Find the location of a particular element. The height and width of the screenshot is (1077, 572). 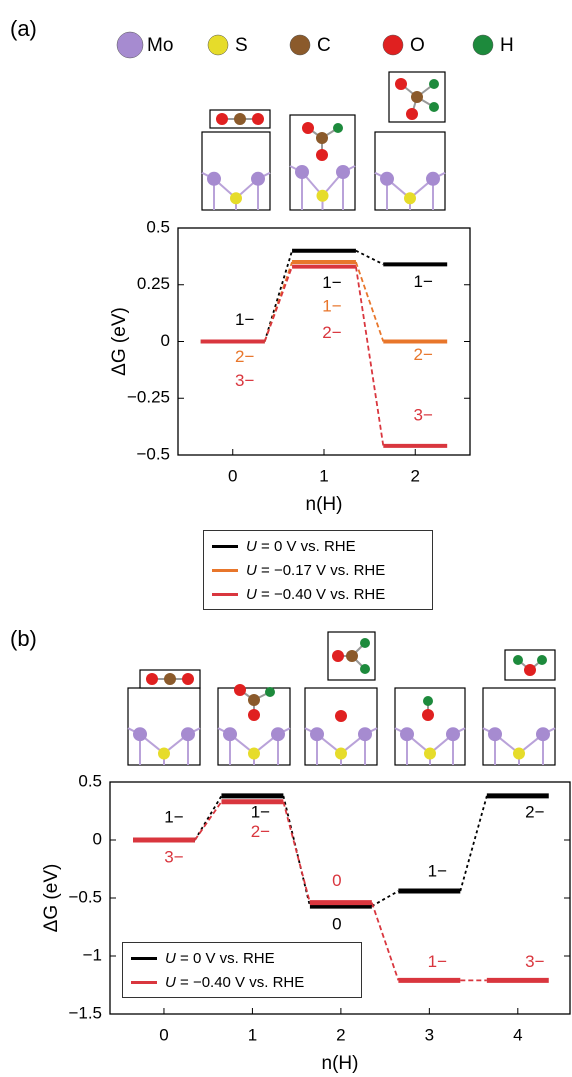

x-tick-label: 3 is located at coordinates (429, 1034).